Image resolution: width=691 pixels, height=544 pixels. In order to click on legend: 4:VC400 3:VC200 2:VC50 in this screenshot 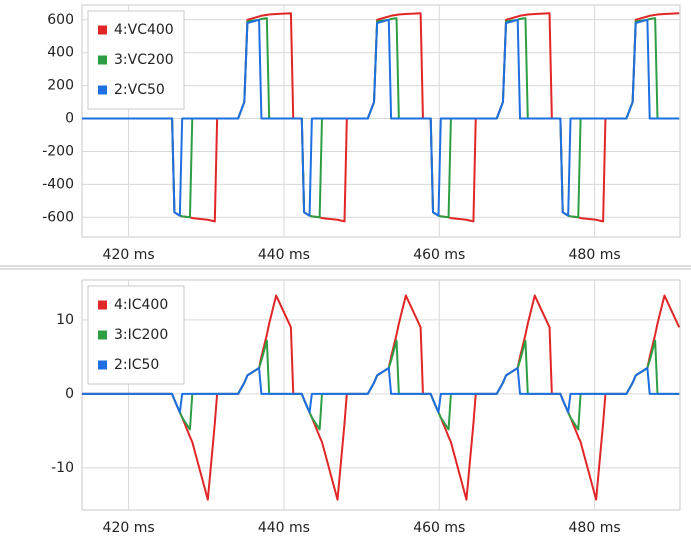, I will do `click(136, 60)`.